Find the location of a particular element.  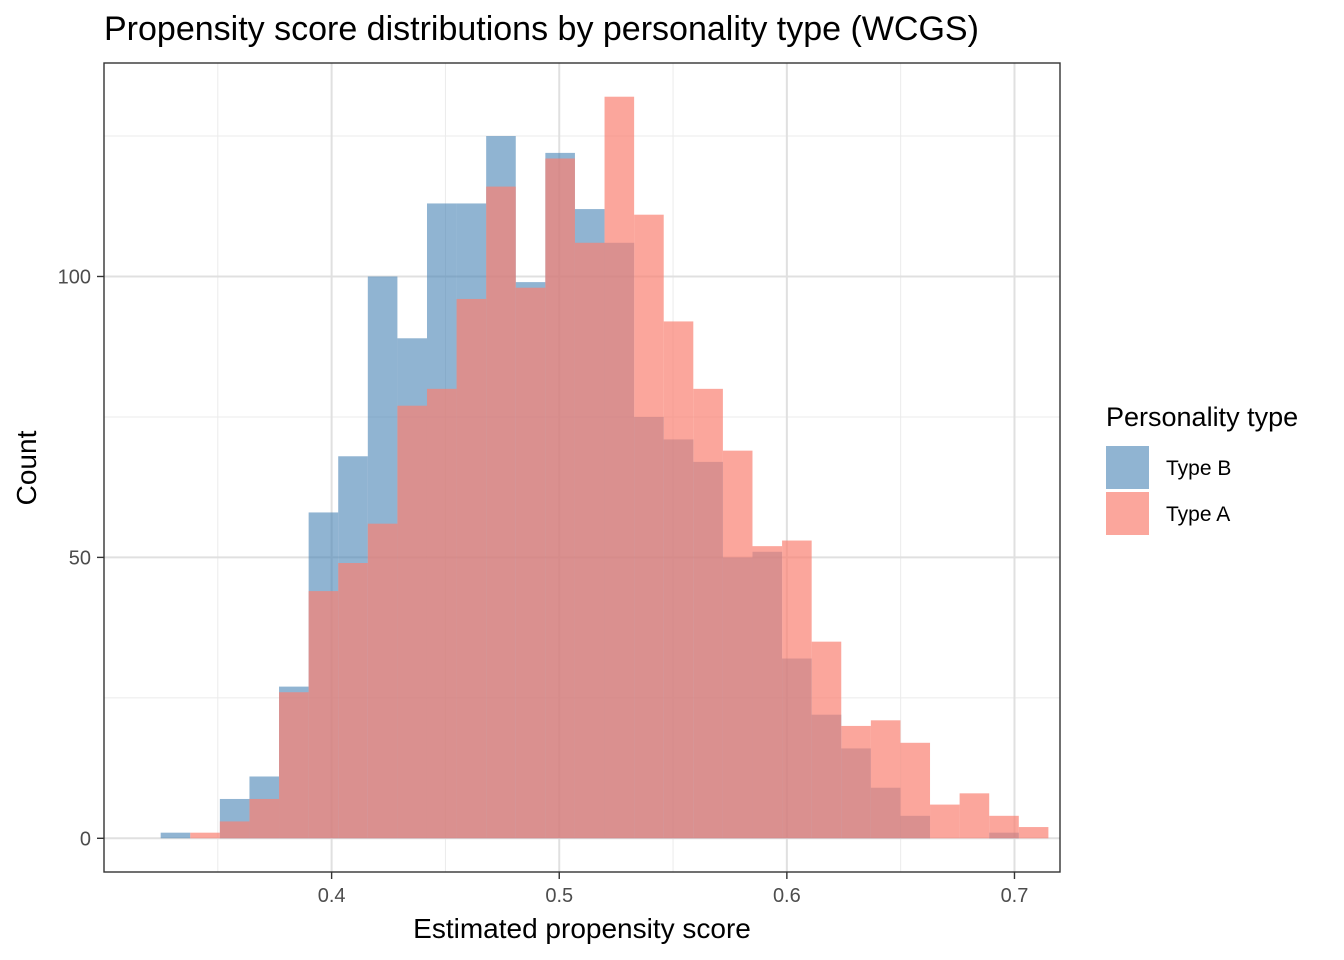

legend-title: Personality type is located at coordinates (1202, 417).